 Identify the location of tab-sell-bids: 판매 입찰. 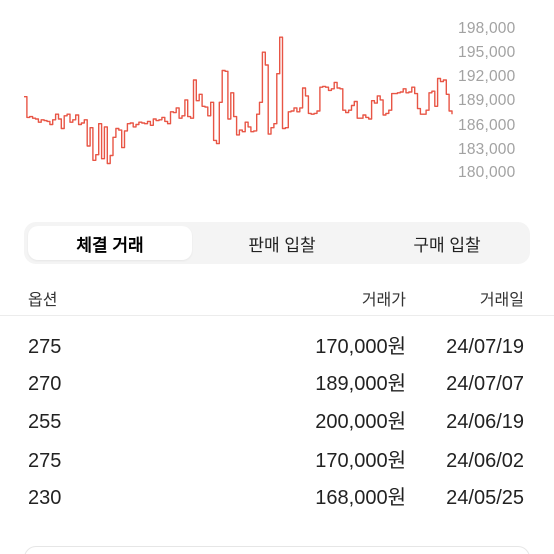
(282, 245).